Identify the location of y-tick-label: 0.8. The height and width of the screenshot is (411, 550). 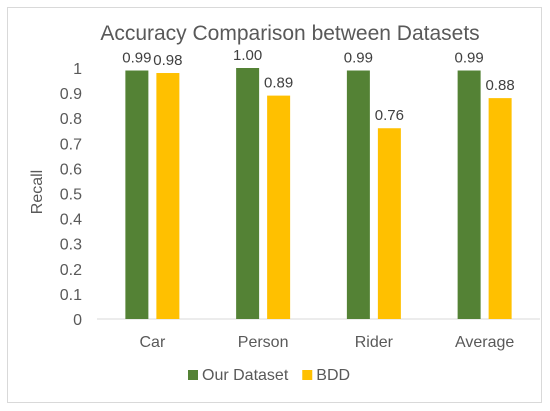
(71, 119).